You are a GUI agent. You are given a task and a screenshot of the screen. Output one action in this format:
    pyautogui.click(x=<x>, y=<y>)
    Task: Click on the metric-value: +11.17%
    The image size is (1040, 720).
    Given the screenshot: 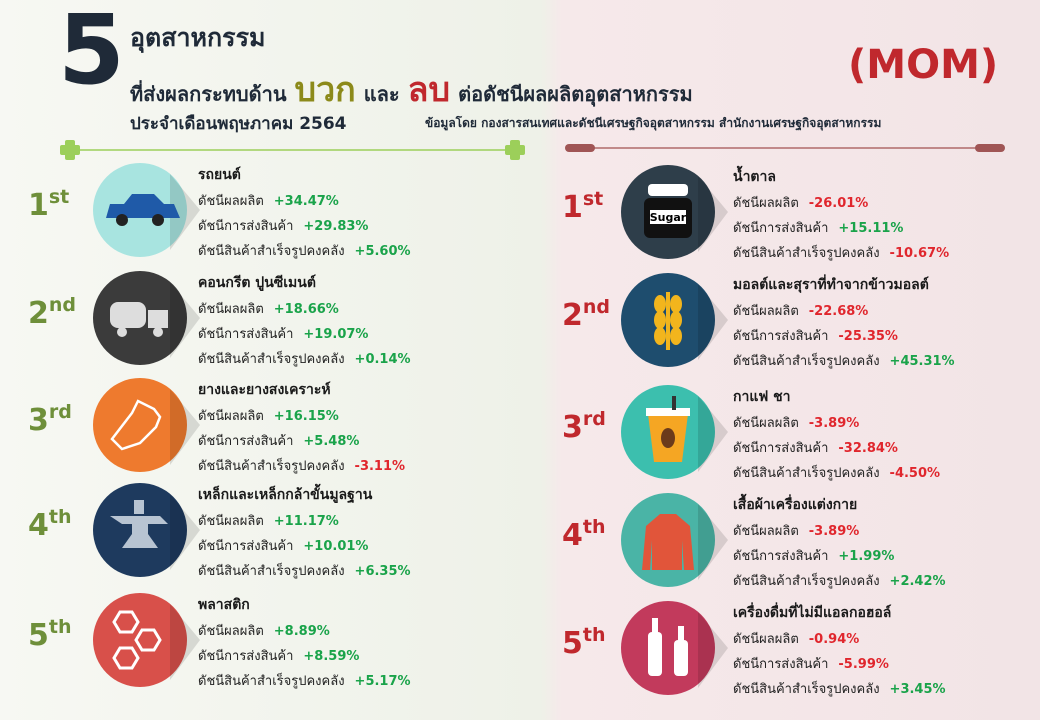 What is the action you would take?
    pyautogui.click(x=306, y=521)
    